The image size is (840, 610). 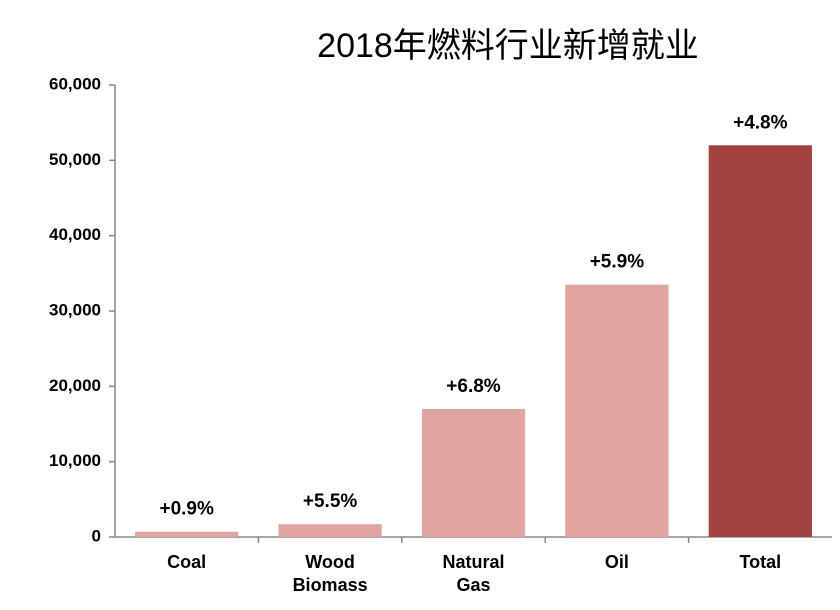 I want to click on x-tick-label: Natural Gas, so click(x=473, y=573).